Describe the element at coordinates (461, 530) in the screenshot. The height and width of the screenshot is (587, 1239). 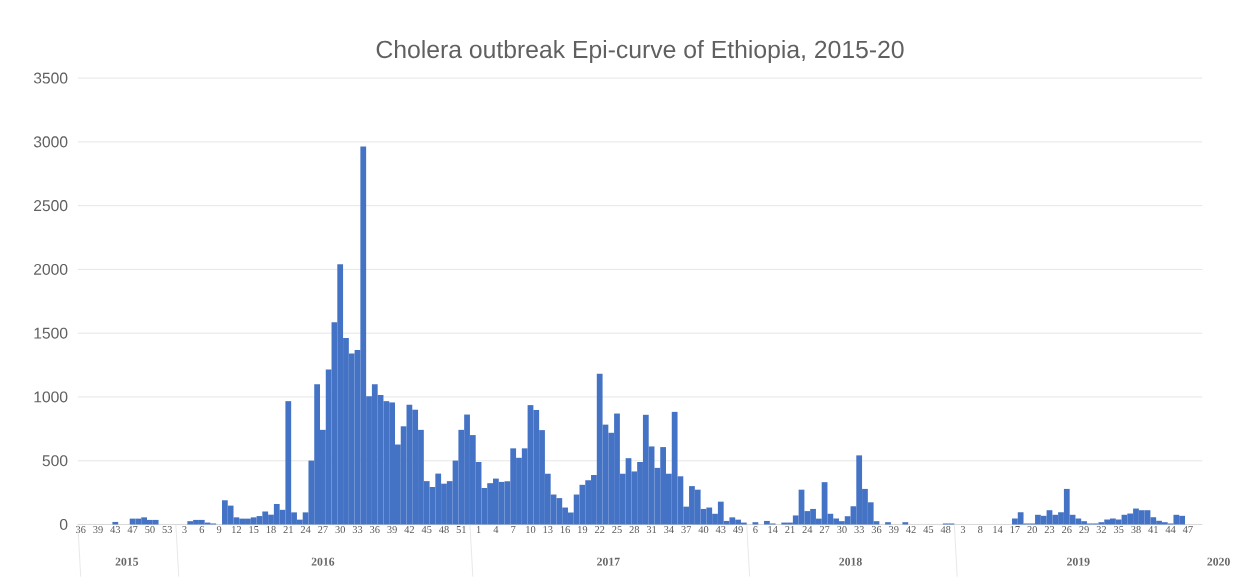
I see `x-tick-label: 51` at that location.